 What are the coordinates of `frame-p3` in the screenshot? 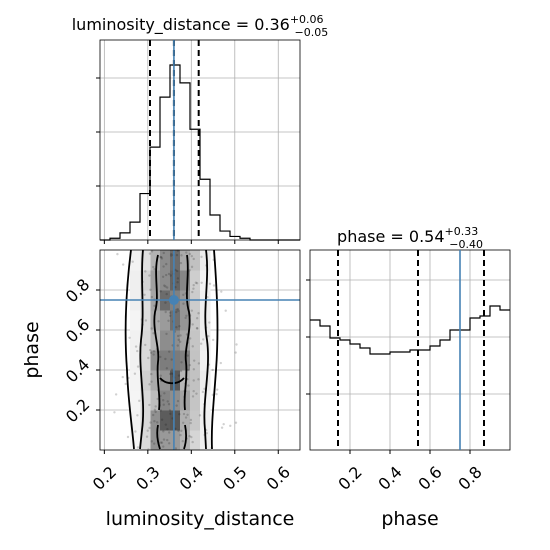 It's located at (410, 350).